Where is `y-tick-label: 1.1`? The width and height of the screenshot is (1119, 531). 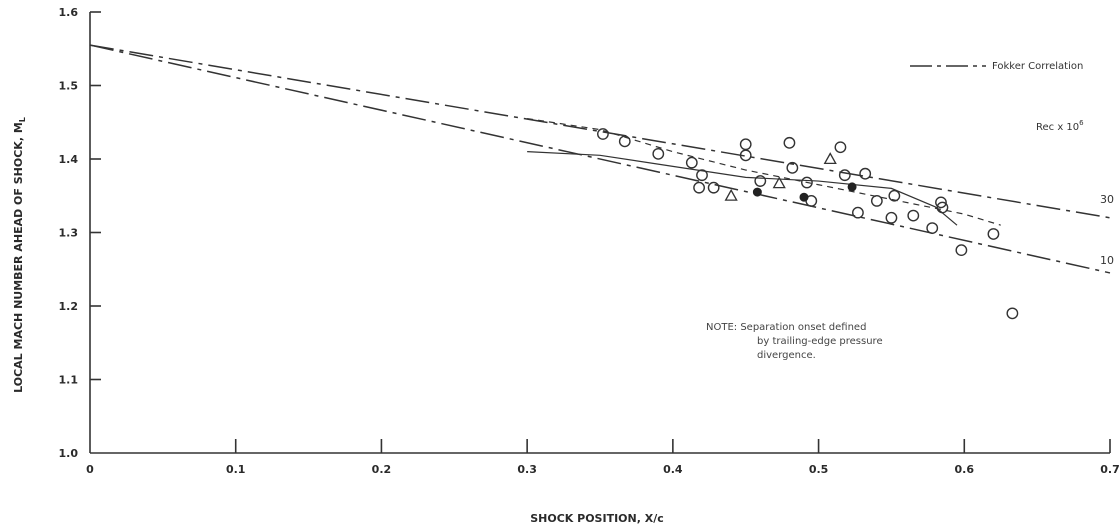
y-tick-label: 1.1 is located at coordinates (69, 380).